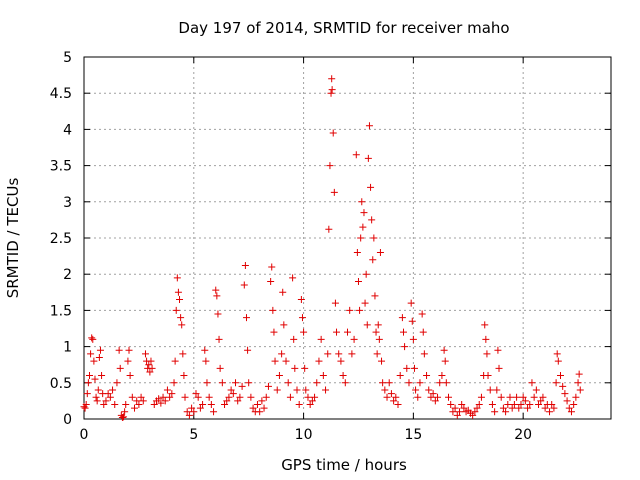 This screenshot has height=480, width=640. What do you see at coordinates (61, 239) in the screenshot?
I see `y-tick-labels: 0 0.5 1 1.5 2 2.5 3 3.5 4 4.5 5` at bounding box center [61, 239].